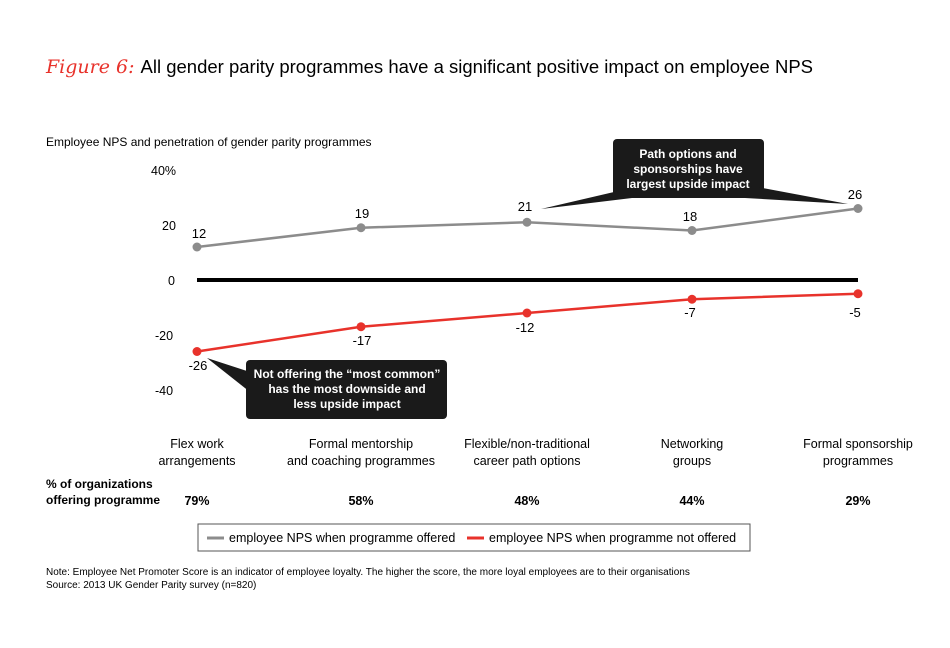 The width and height of the screenshot is (950, 648). Describe the element at coordinates (692, 444) in the screenshot. I see `x-category-label: Networking` at that location.